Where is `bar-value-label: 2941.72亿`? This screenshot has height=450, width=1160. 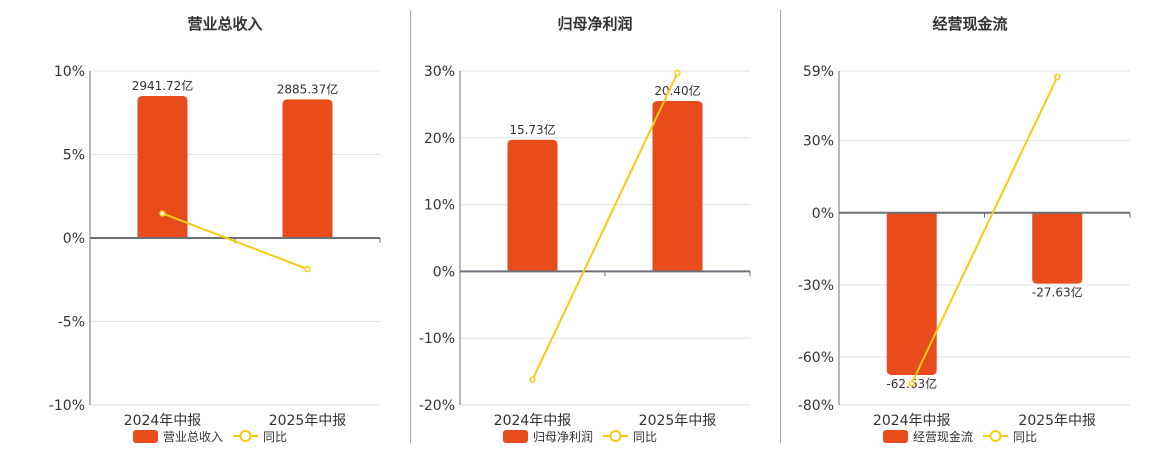 bar-value-label: 2941.72亿 is located at coordinates (163, 85).